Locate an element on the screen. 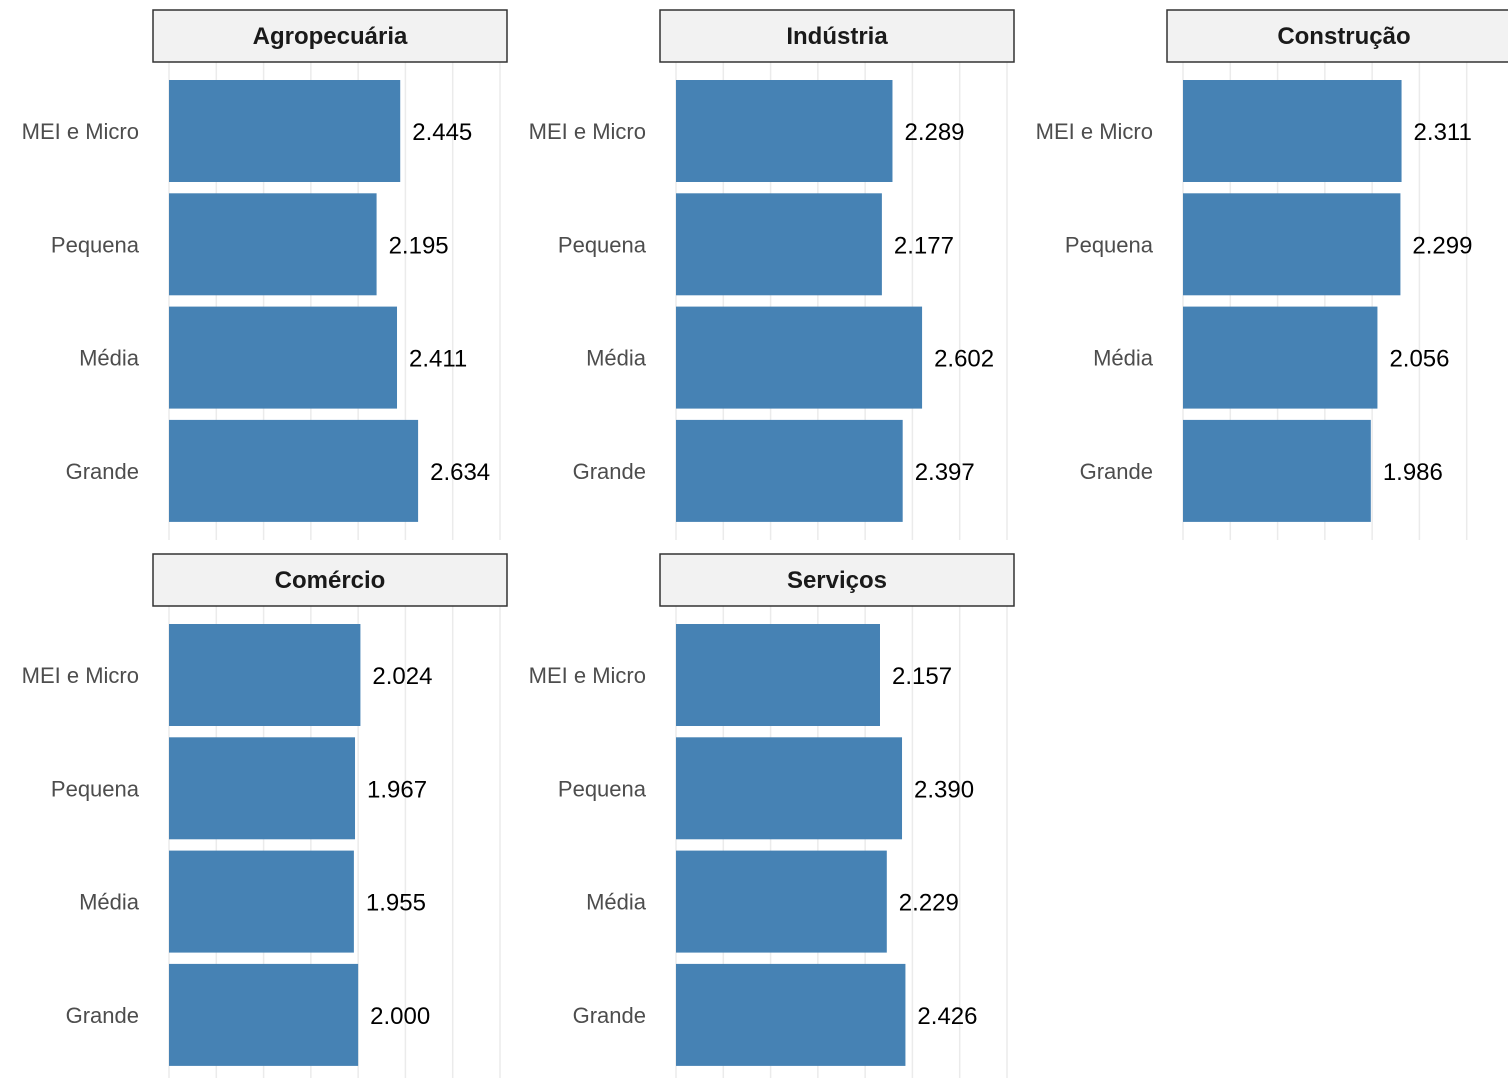  value-label: 2.602 is located at coordinates (964, 359).